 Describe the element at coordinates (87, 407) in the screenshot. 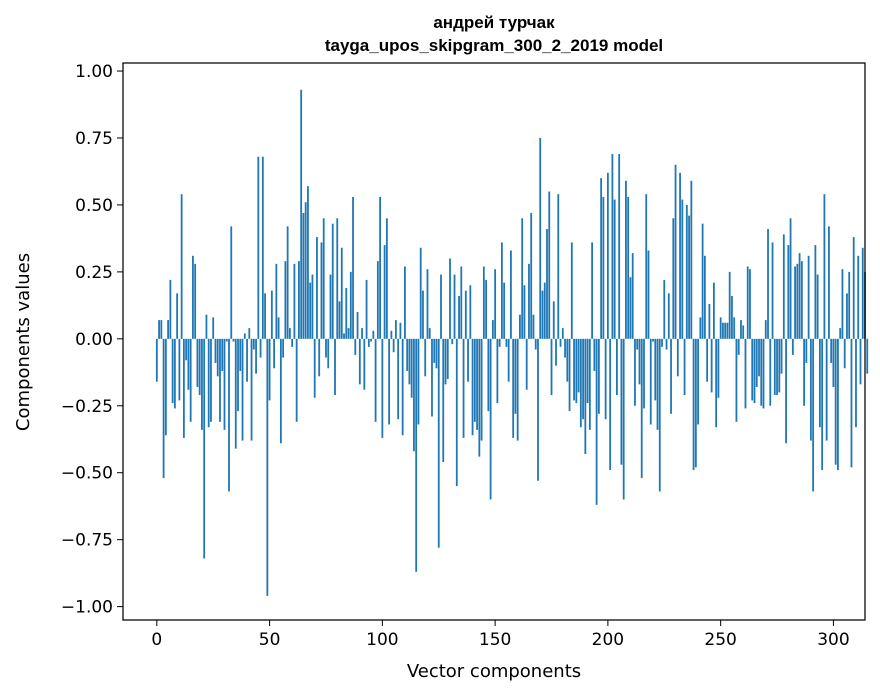

I see `y-tick-label: −0.25` at that location.